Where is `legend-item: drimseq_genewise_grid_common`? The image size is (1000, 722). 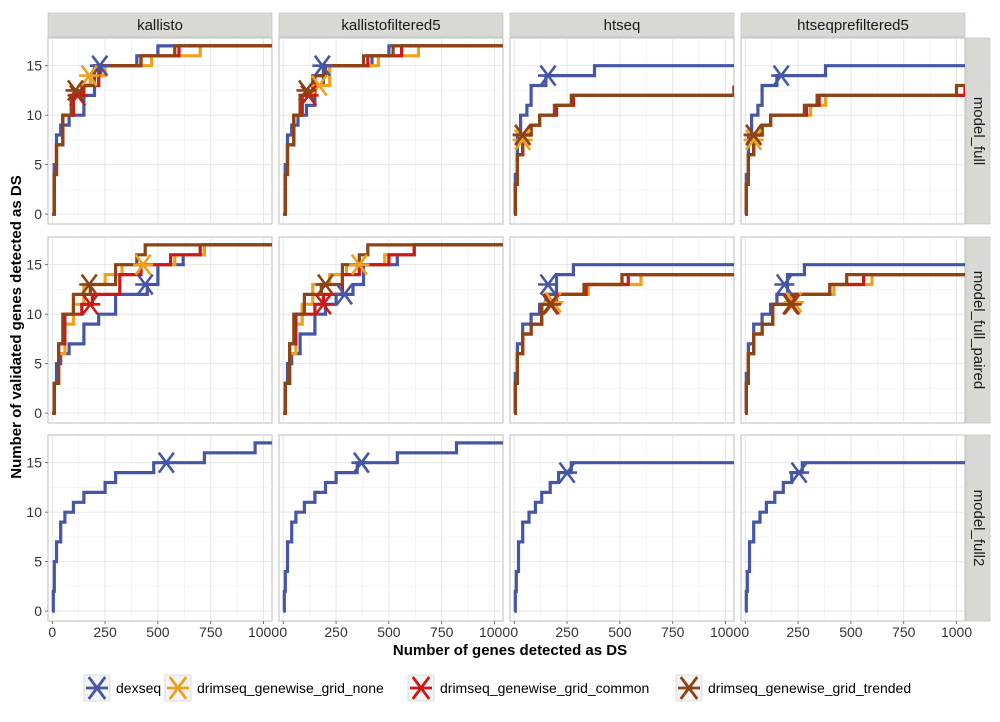
legend-item: drimseq_genewise_grid_common is located at coordinates (528, 688).